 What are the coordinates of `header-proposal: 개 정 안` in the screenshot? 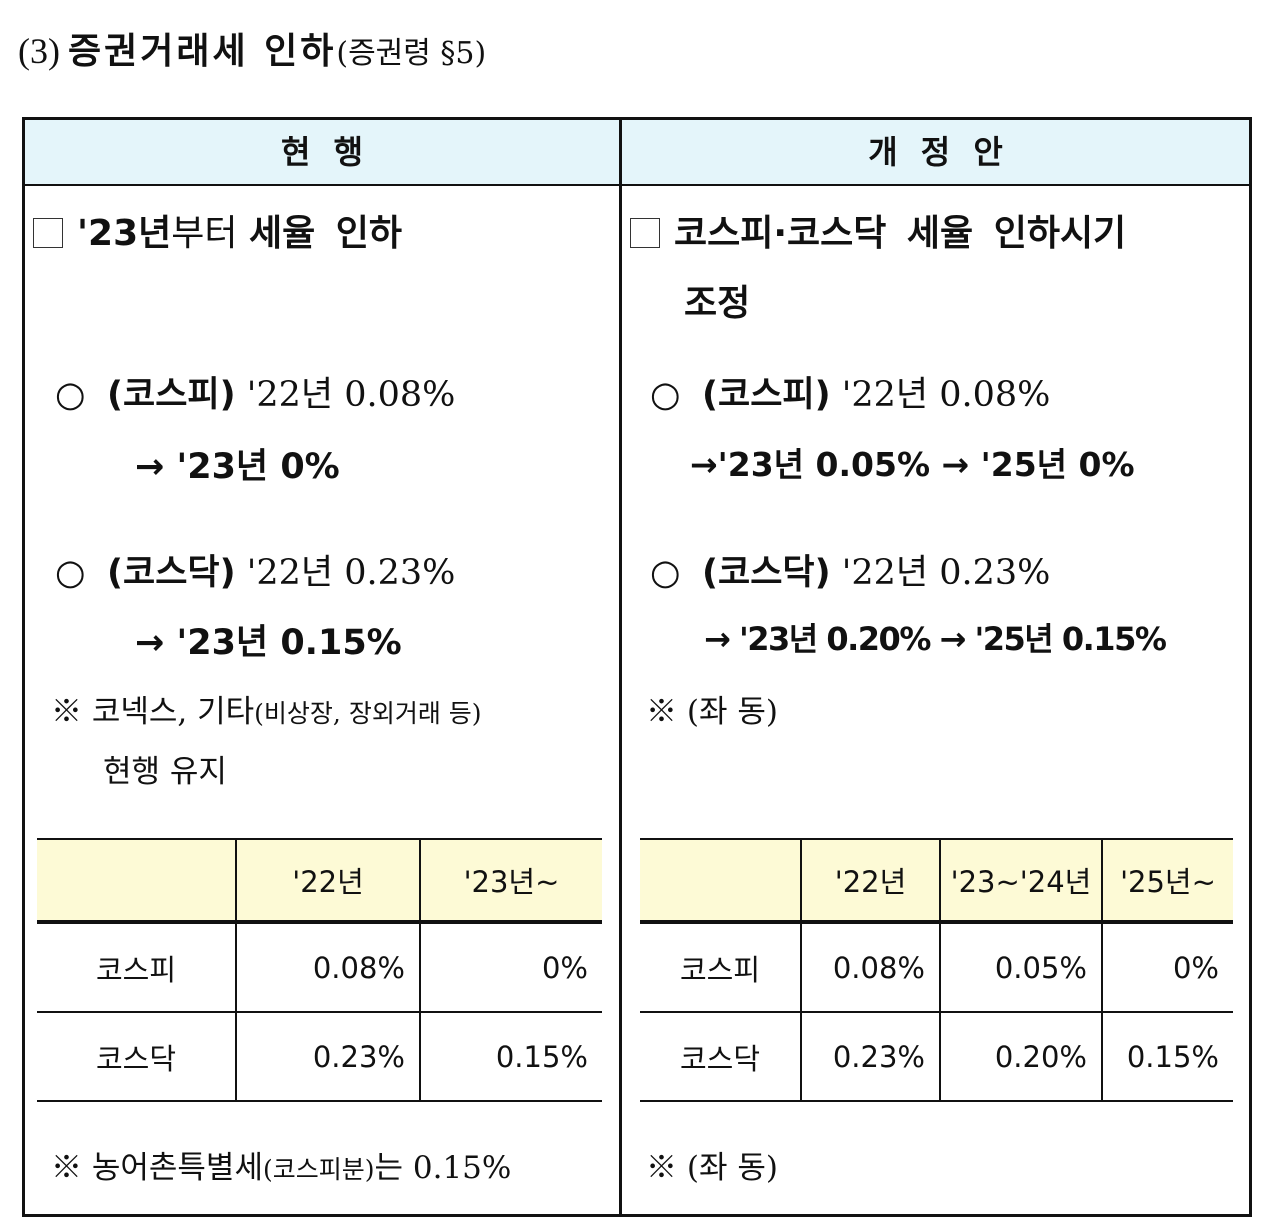 It's located at (935, 153).